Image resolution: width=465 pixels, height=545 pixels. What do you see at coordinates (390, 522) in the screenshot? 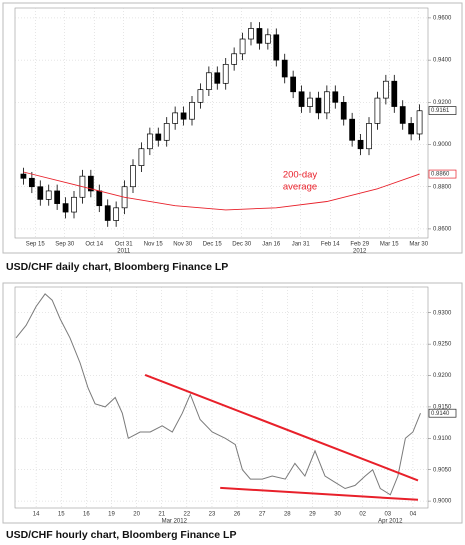
I see `period-label: Apr 2012` at bounding box center [390, 522].